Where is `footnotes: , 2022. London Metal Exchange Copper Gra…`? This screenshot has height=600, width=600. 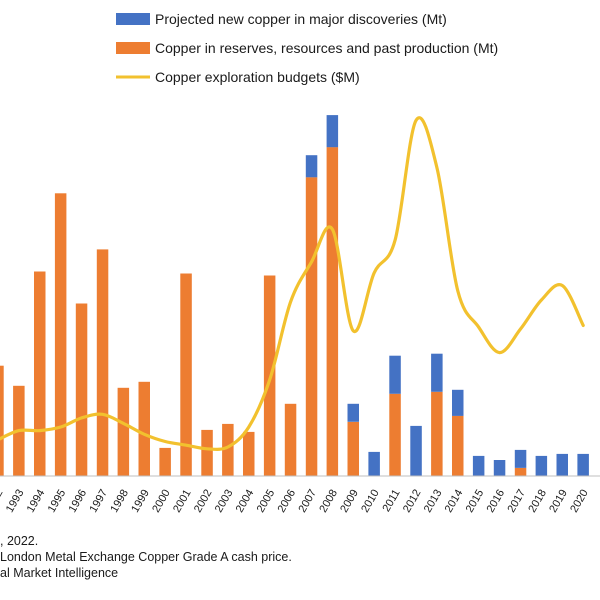
footnotes: , 2022. London Metal Exchange Copper Gra… is located at coordinates (146, 557).